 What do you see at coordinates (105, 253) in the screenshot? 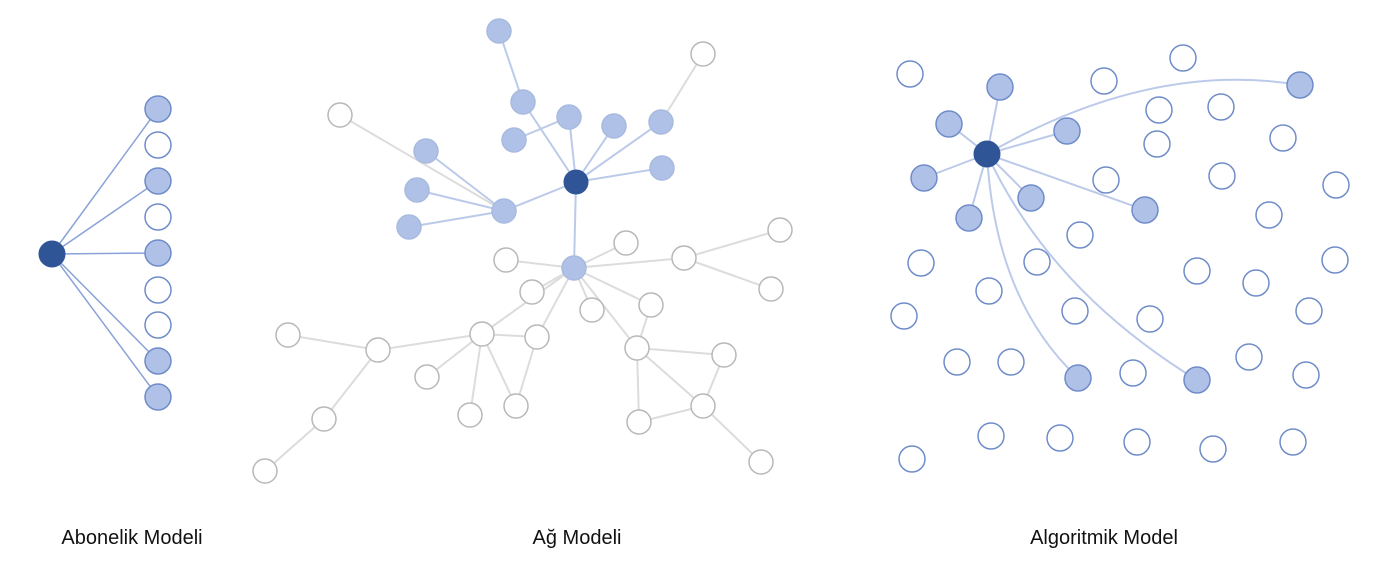
I see `subscription-diagram` at bounding box center [105, 253].